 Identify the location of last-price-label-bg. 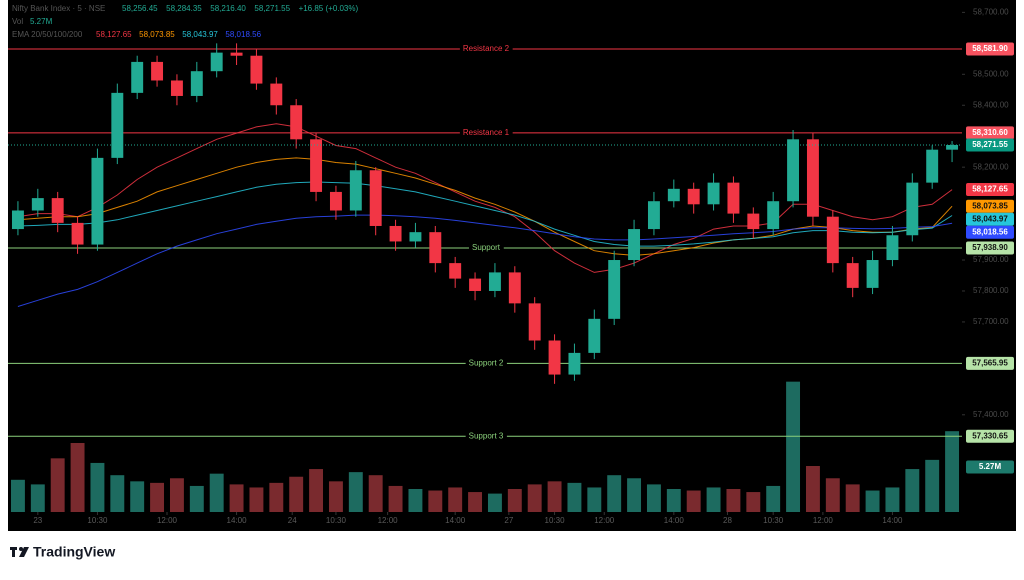
(990, 145).